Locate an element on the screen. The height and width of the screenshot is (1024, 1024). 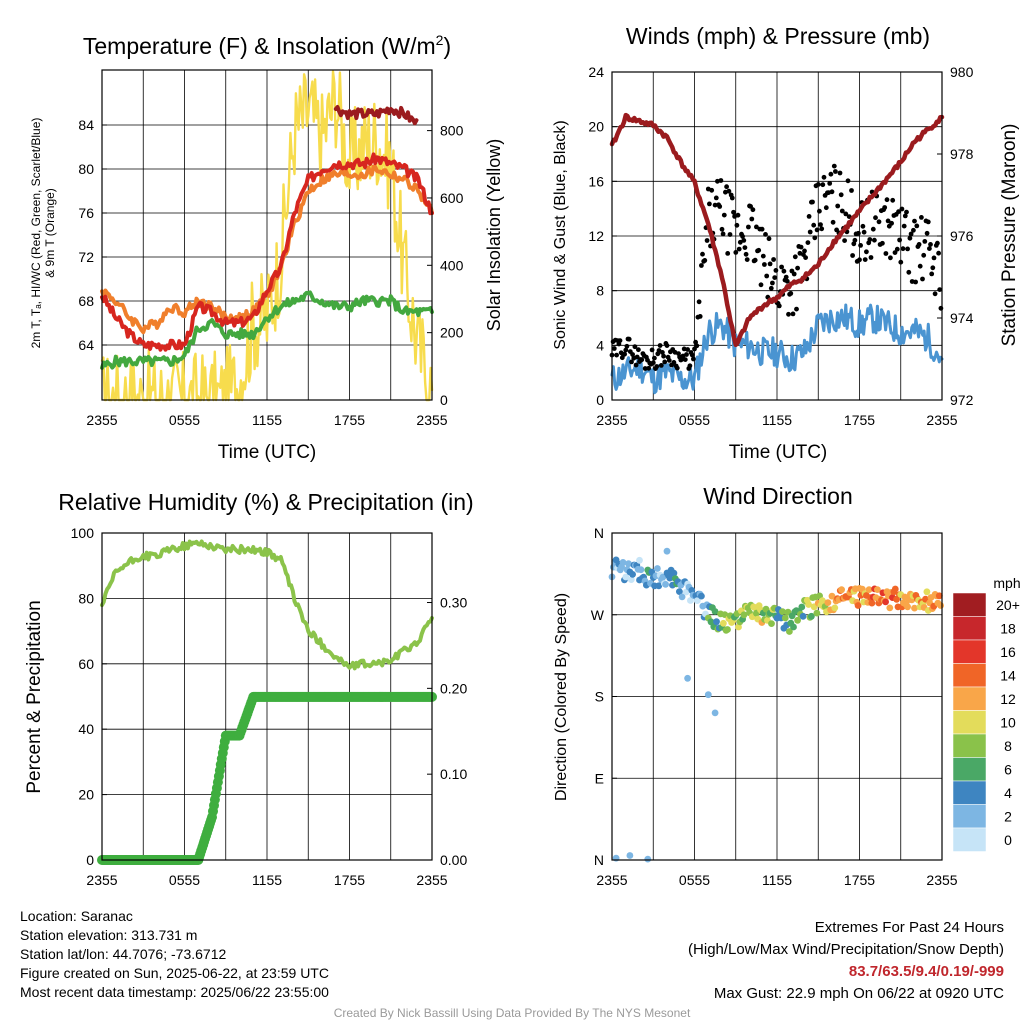
temp-ytick-label: 80 is located at coordinates (86, 169).